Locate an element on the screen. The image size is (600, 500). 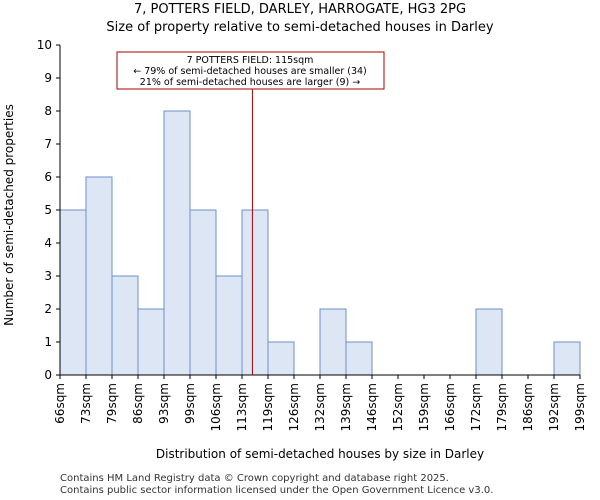
bar-132sqm is located at coordinates (333, 342).